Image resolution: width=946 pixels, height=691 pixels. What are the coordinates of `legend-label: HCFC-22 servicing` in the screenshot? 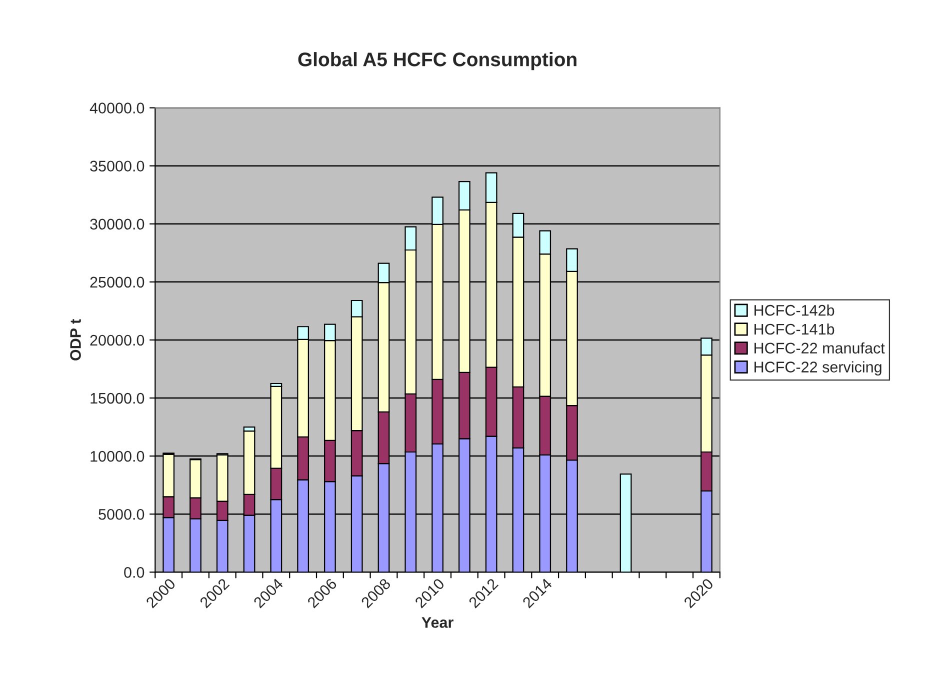 It's located at (818, 368).